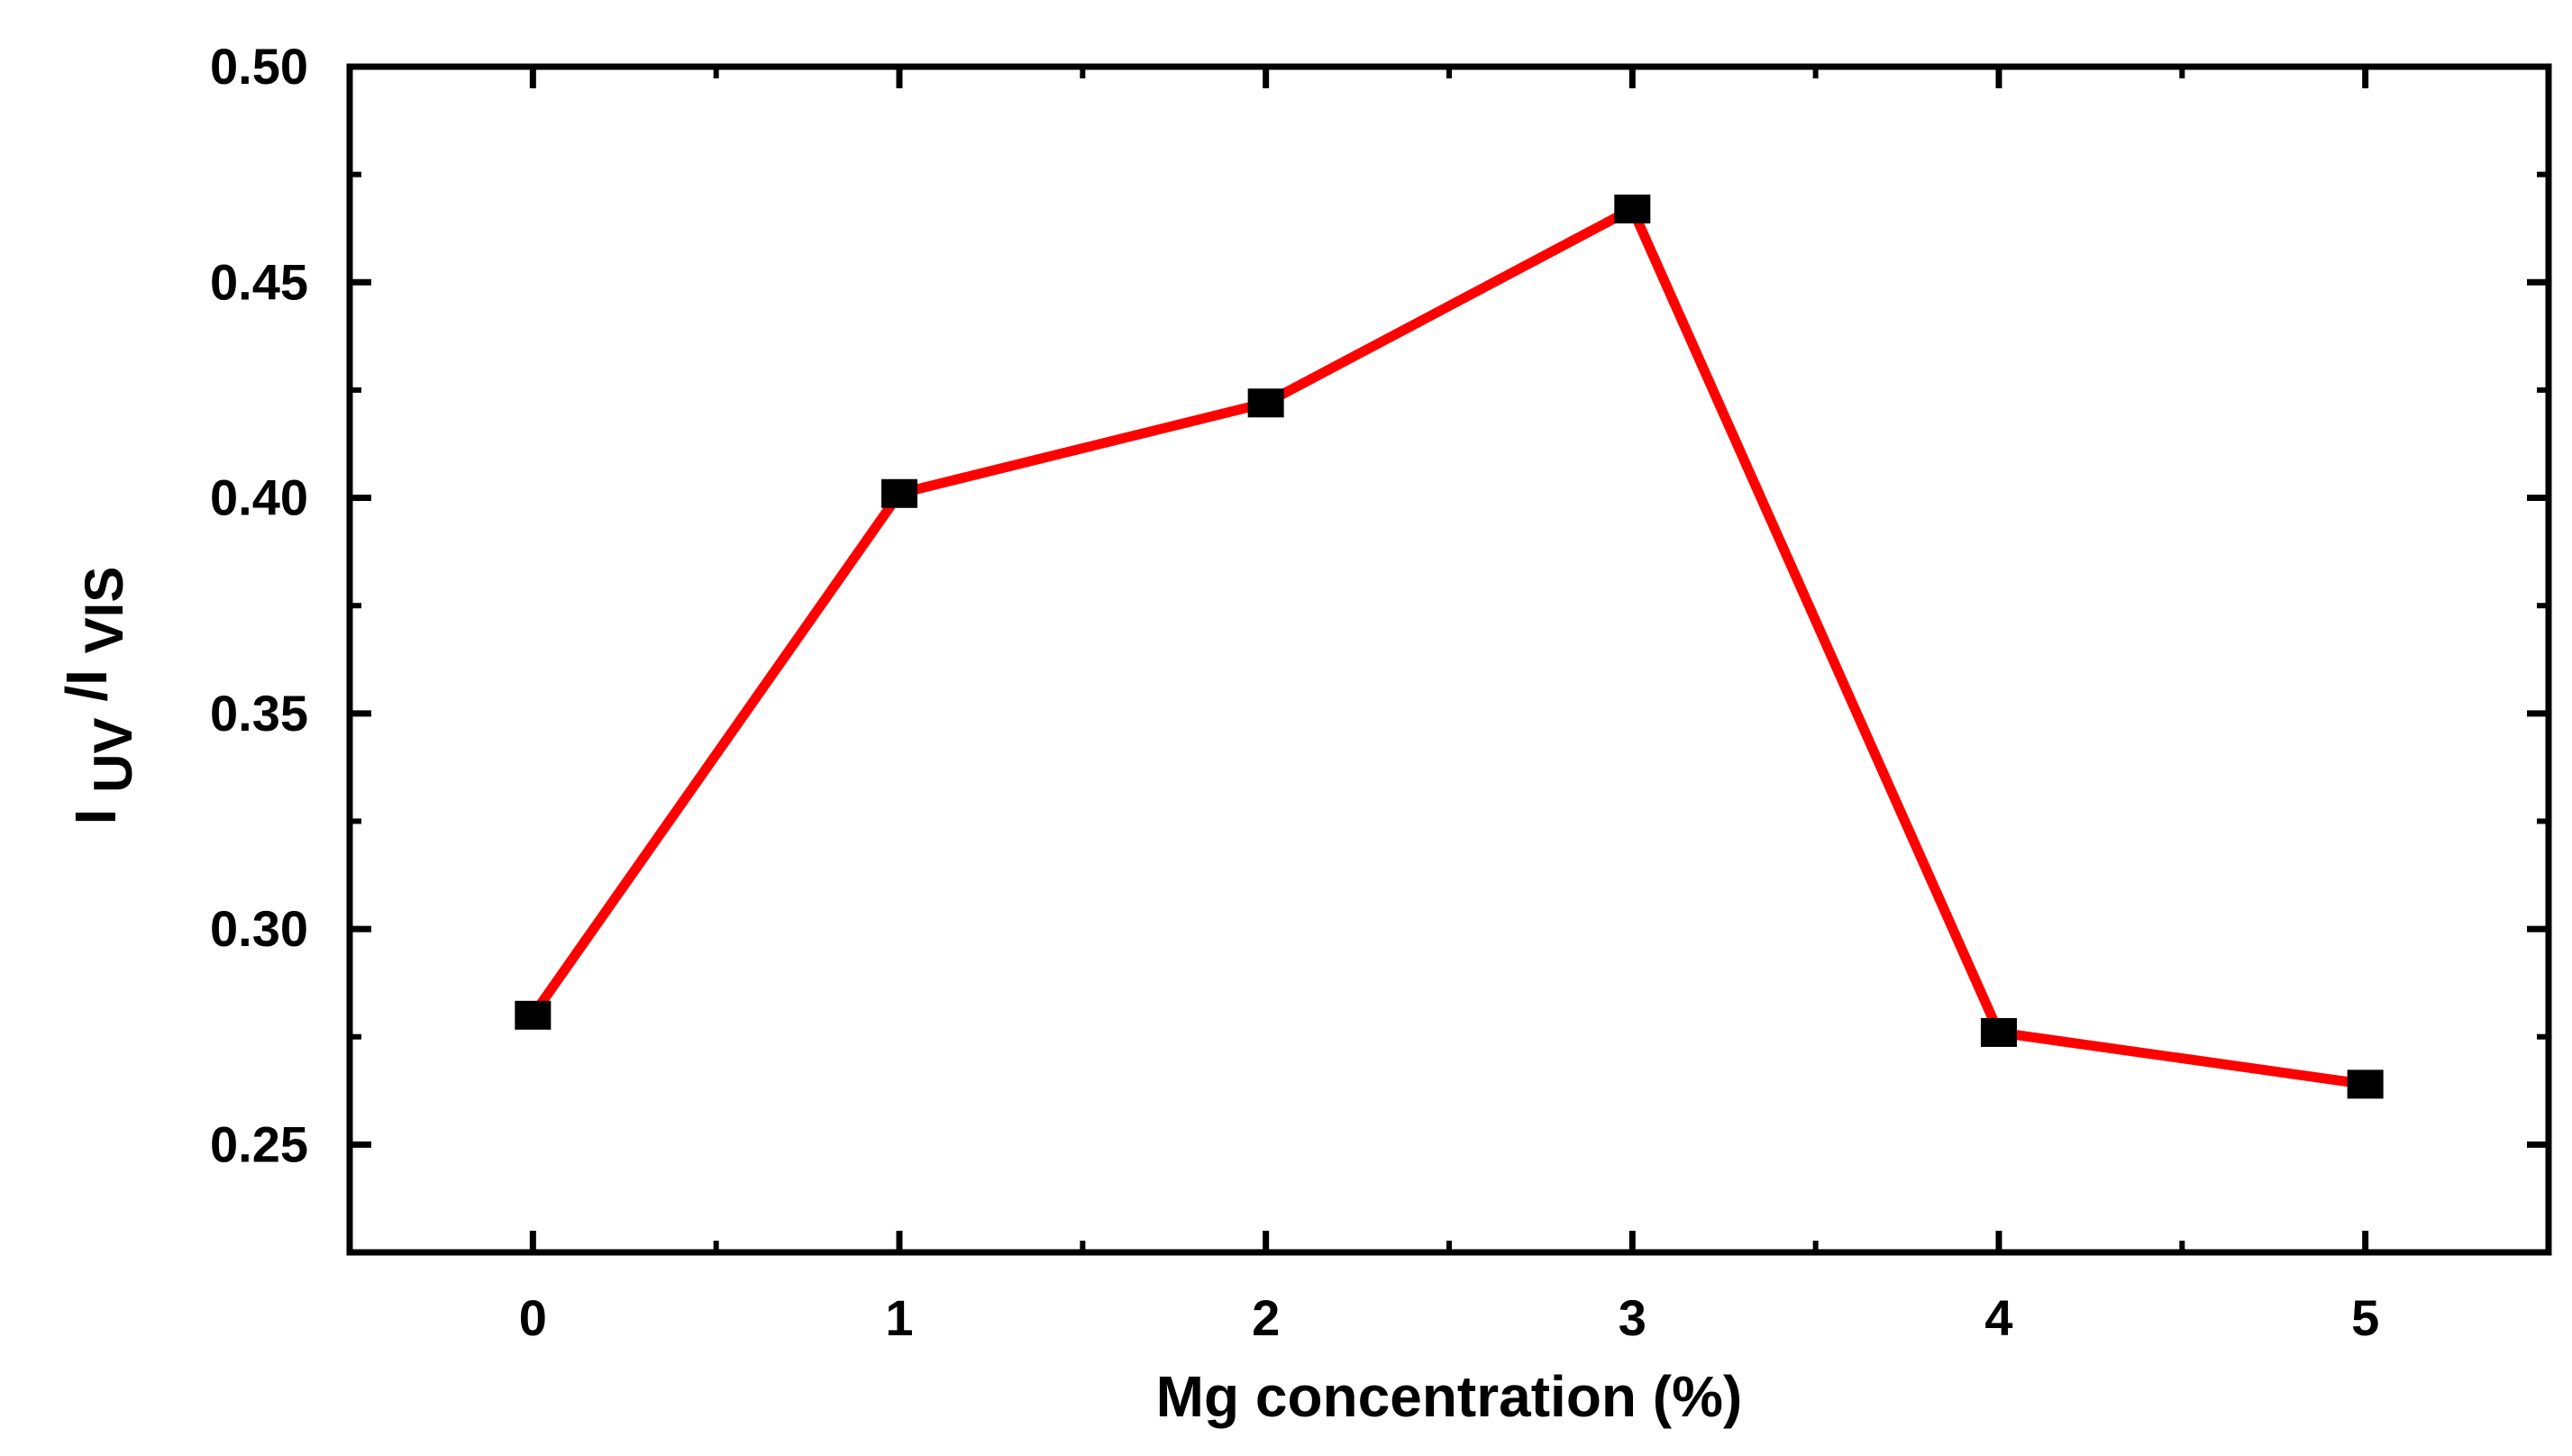 The image size is (2572, 1456). I want to click on x-tick-label: 1, so click(899, 1317).